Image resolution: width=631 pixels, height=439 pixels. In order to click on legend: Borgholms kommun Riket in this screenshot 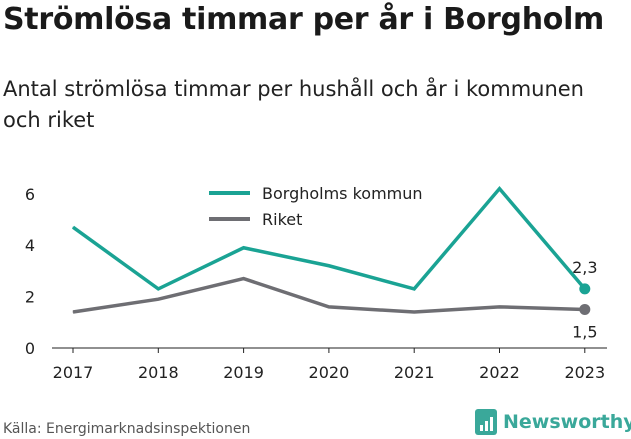, I will do `click(316, 206)`.